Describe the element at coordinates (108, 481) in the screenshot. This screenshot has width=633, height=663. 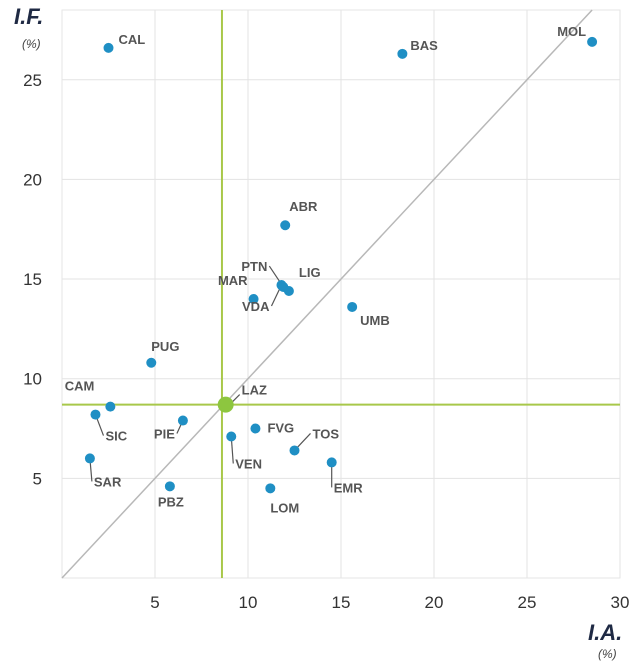
I see `point-label: SAR` at that location.